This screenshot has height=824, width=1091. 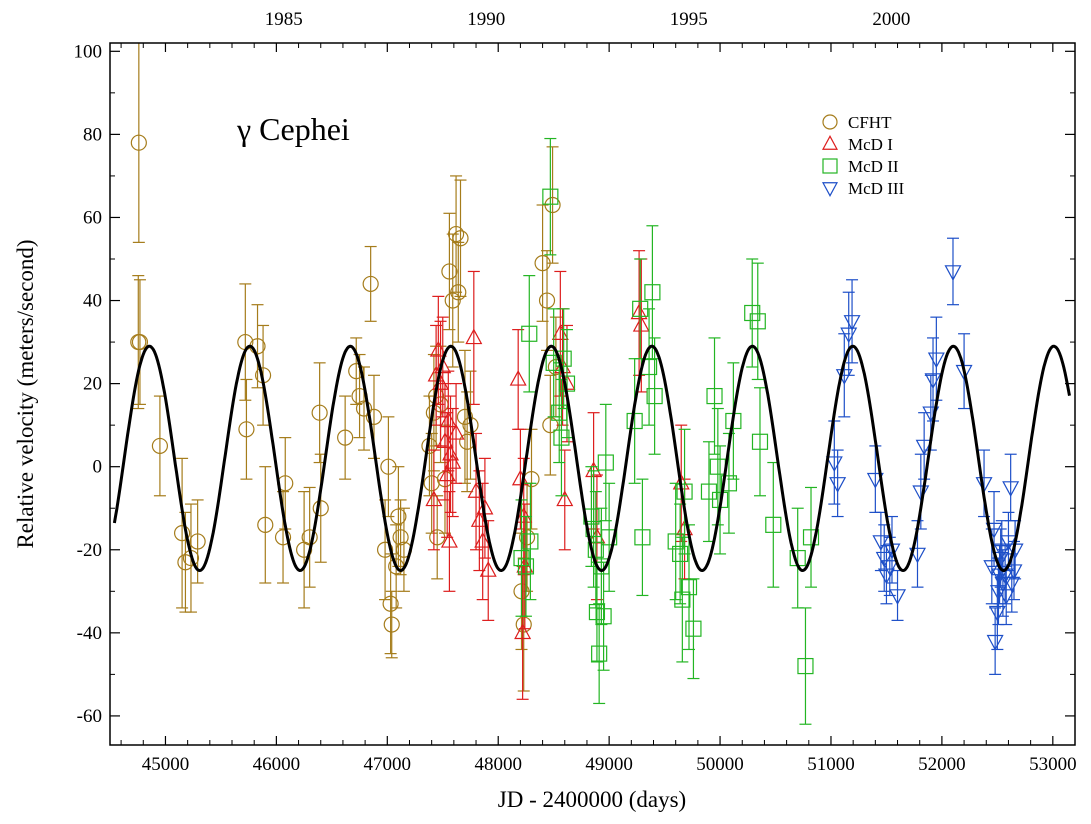 I want to click on y-axis-label: Relative velocity (meters/second), so click(x=25, y=393).